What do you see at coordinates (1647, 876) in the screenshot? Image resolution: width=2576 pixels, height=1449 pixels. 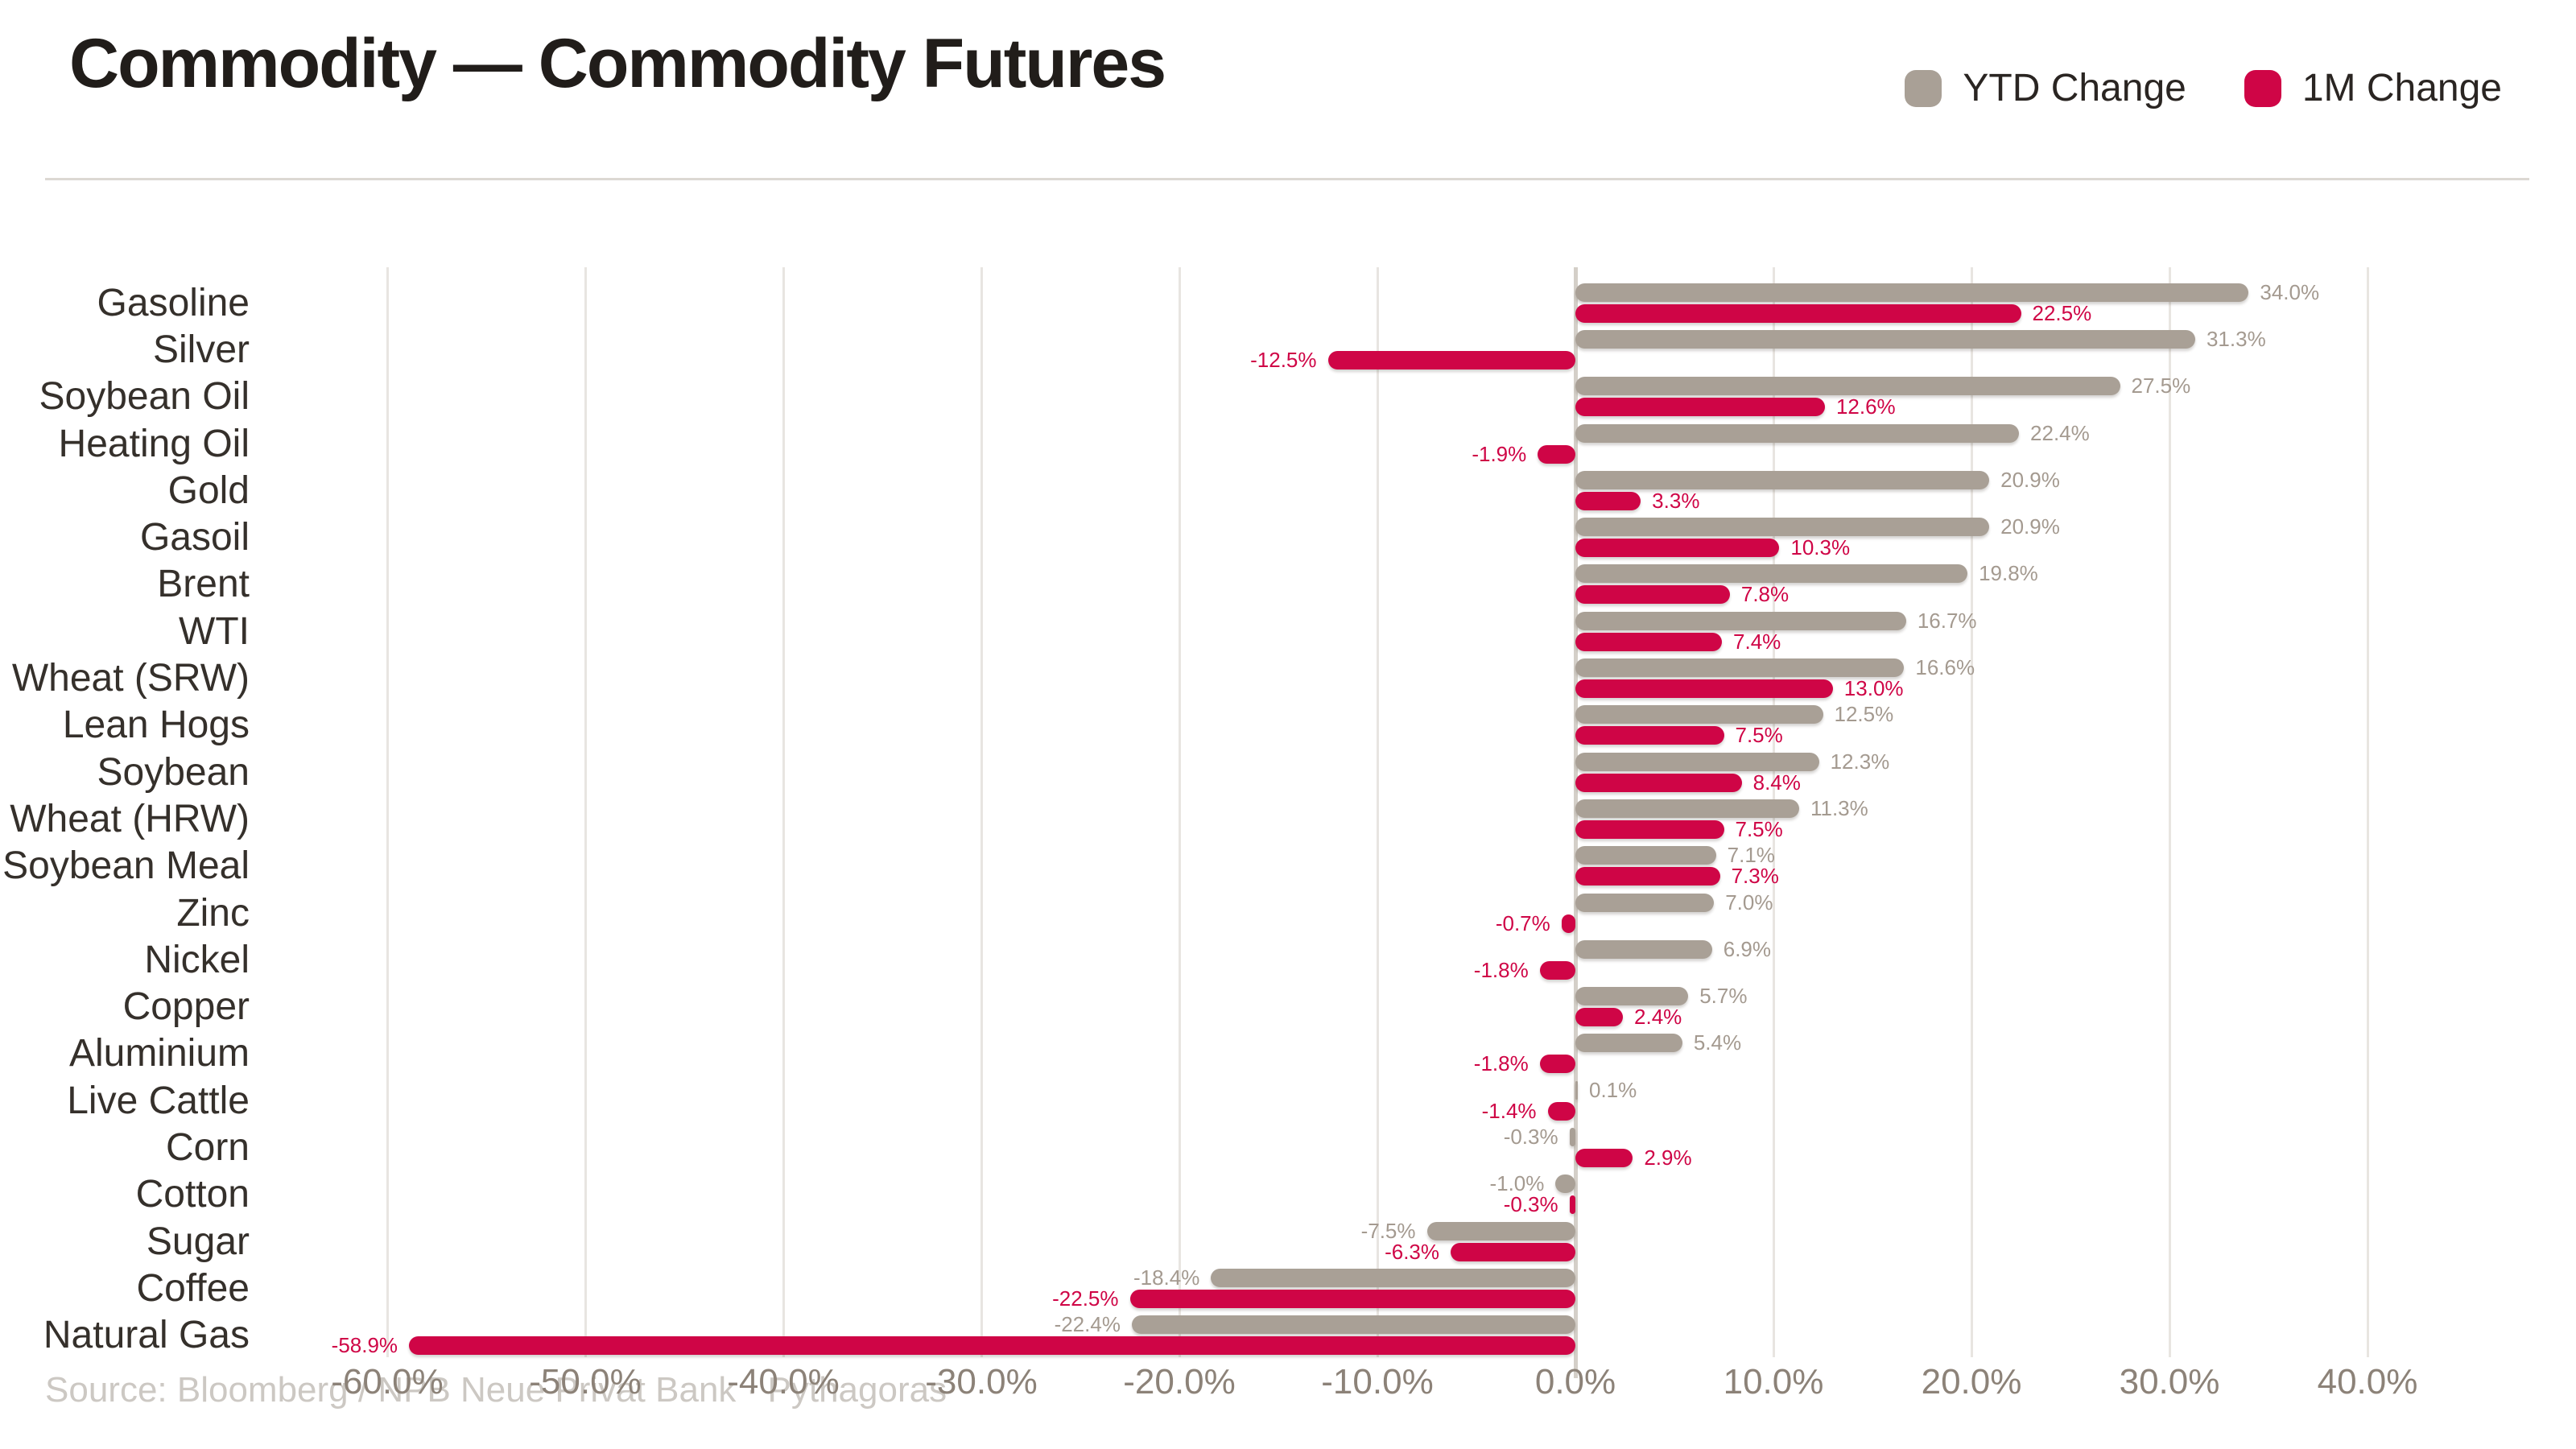 I see `1m-bar-soybean-meal` at bounding box center [1647, 876].